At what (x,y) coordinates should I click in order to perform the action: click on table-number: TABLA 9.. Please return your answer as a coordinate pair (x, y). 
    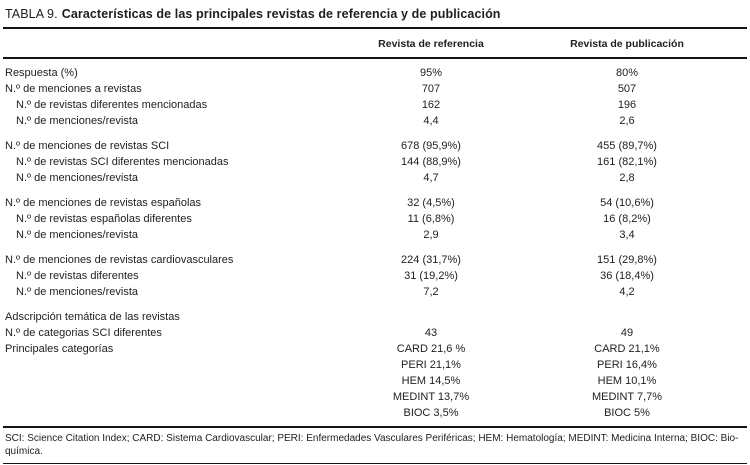
    Looking at the image, I should click on (31, 14).